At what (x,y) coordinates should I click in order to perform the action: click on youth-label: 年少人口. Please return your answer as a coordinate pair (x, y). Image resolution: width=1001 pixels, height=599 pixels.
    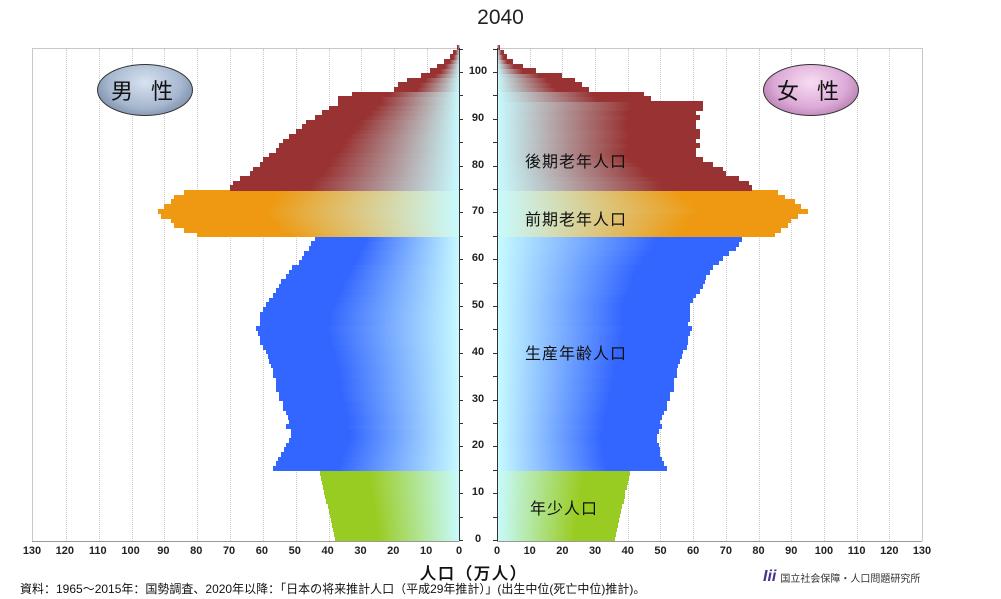
    Looking at the image, I should click on (564, 509).